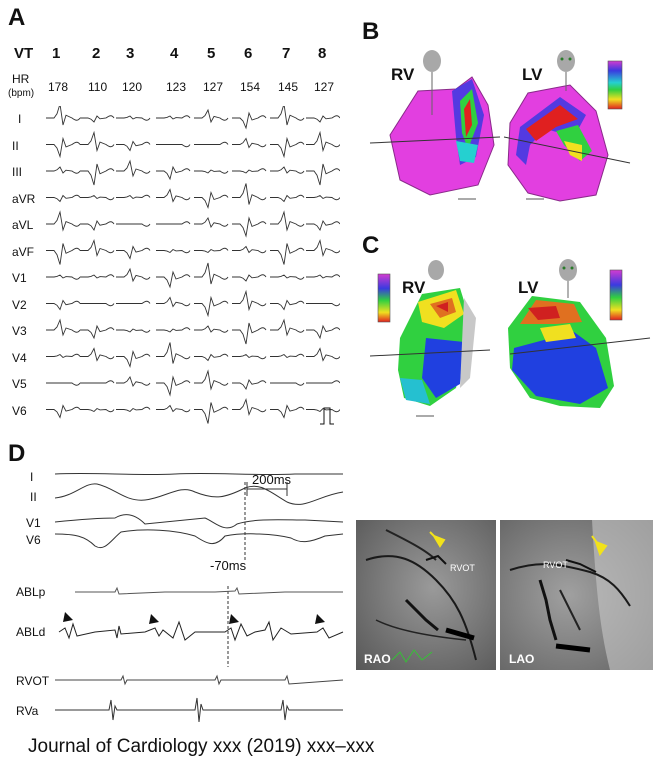  Describe the element at coordinates (500, 126) in the screenshot. I see `activation-map-b` at that location.